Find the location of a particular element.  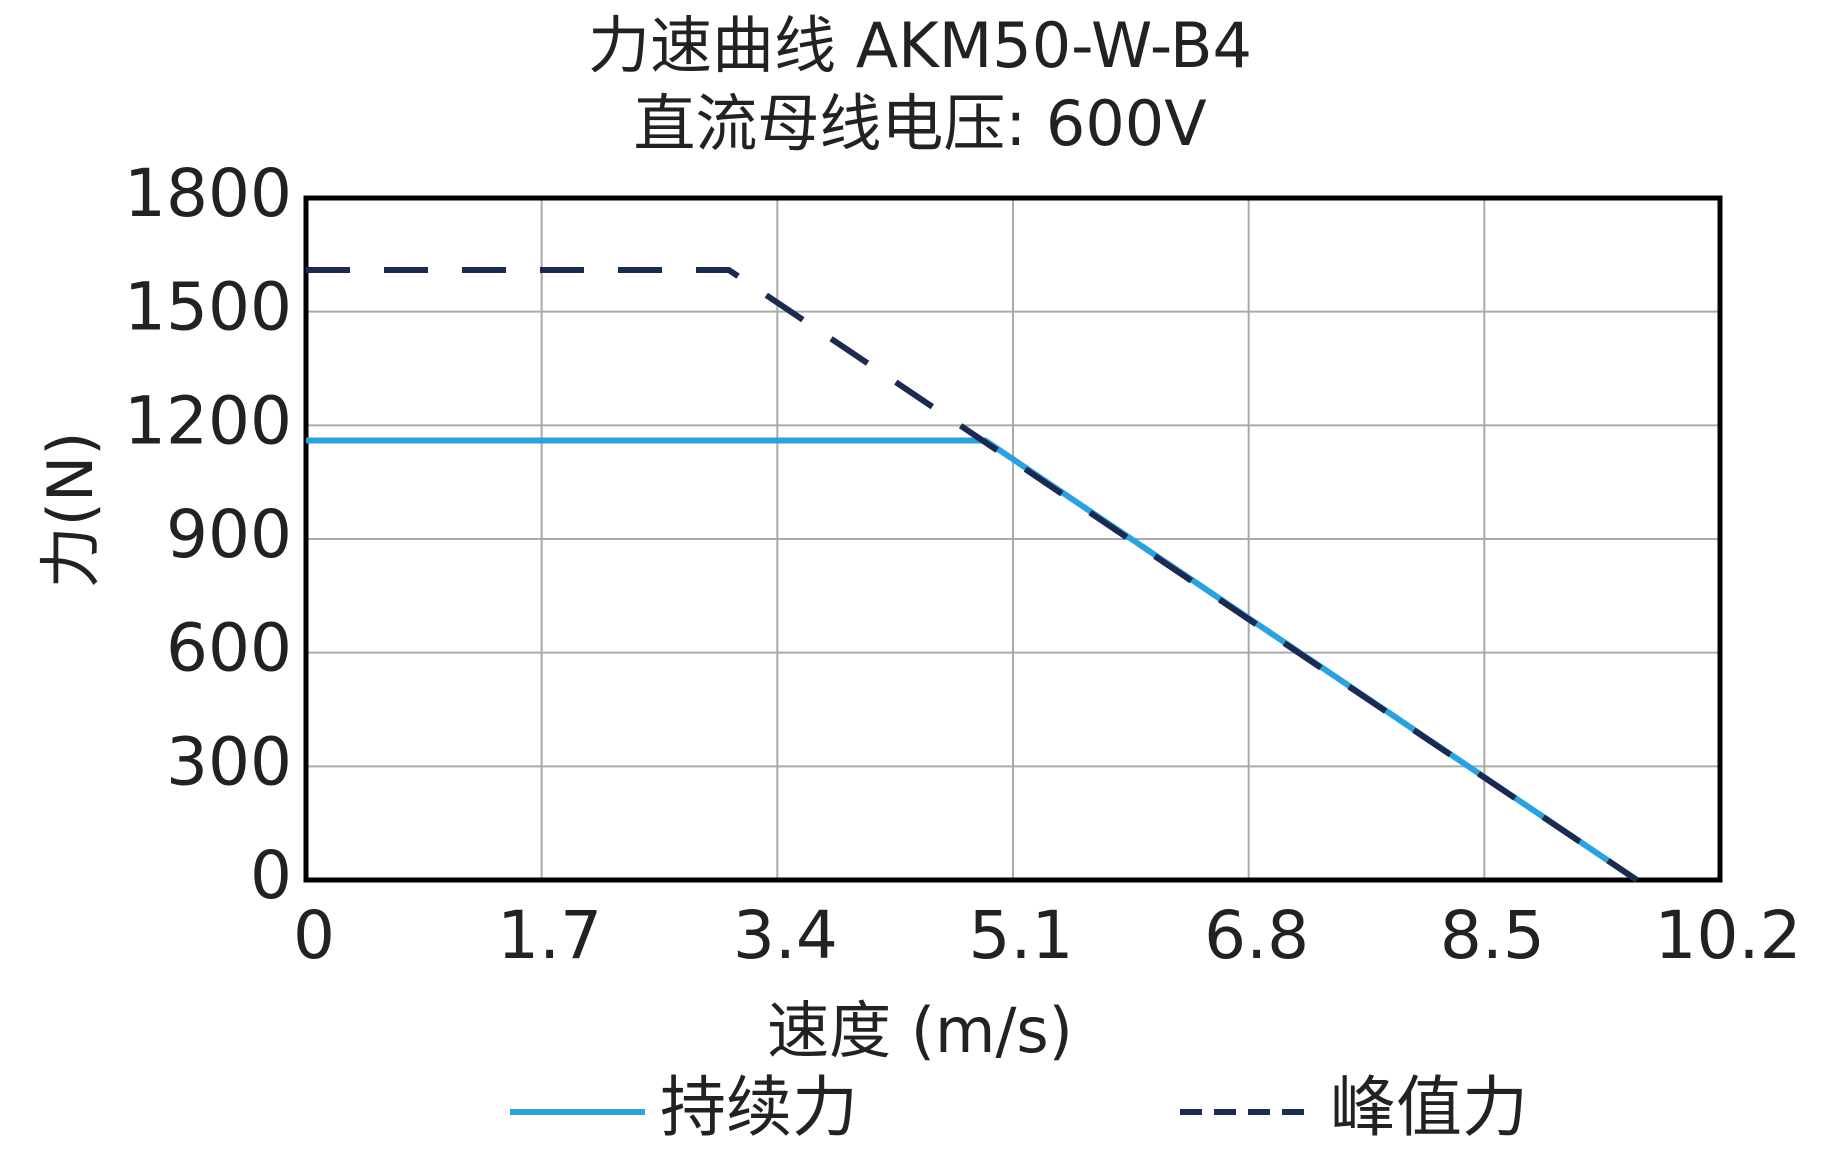

y-tick-label: 300 is located at coordinates (229, 761).